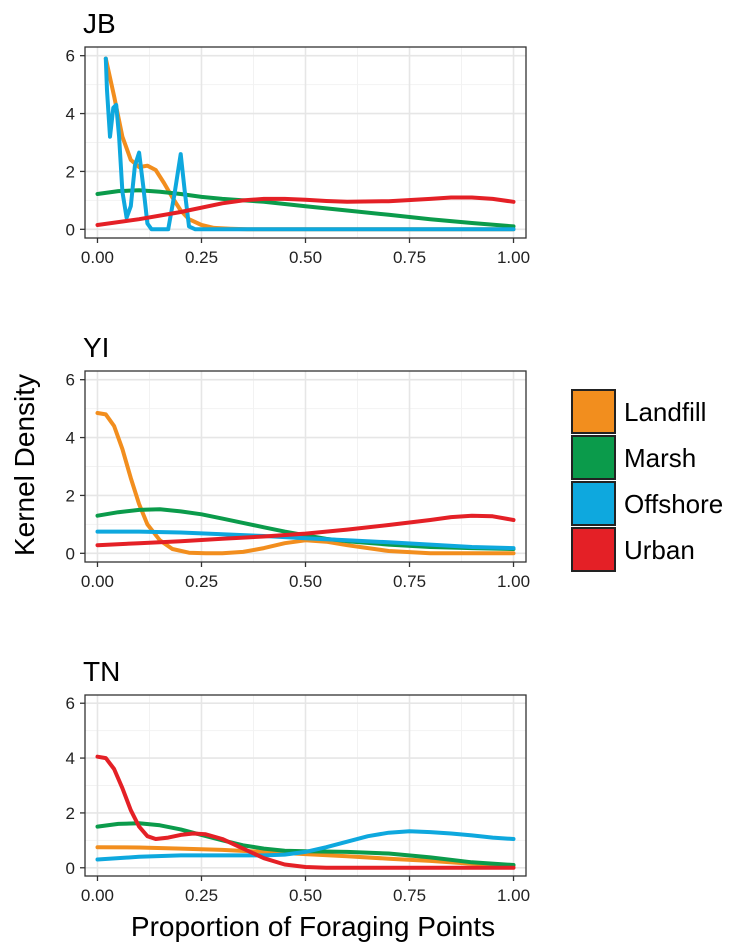 The height and width of the screenshot is (947, 737). Describe the element at coordinates (673, 504) in the screenshot. I see `legend-label-offshore: Offshore` at that location.